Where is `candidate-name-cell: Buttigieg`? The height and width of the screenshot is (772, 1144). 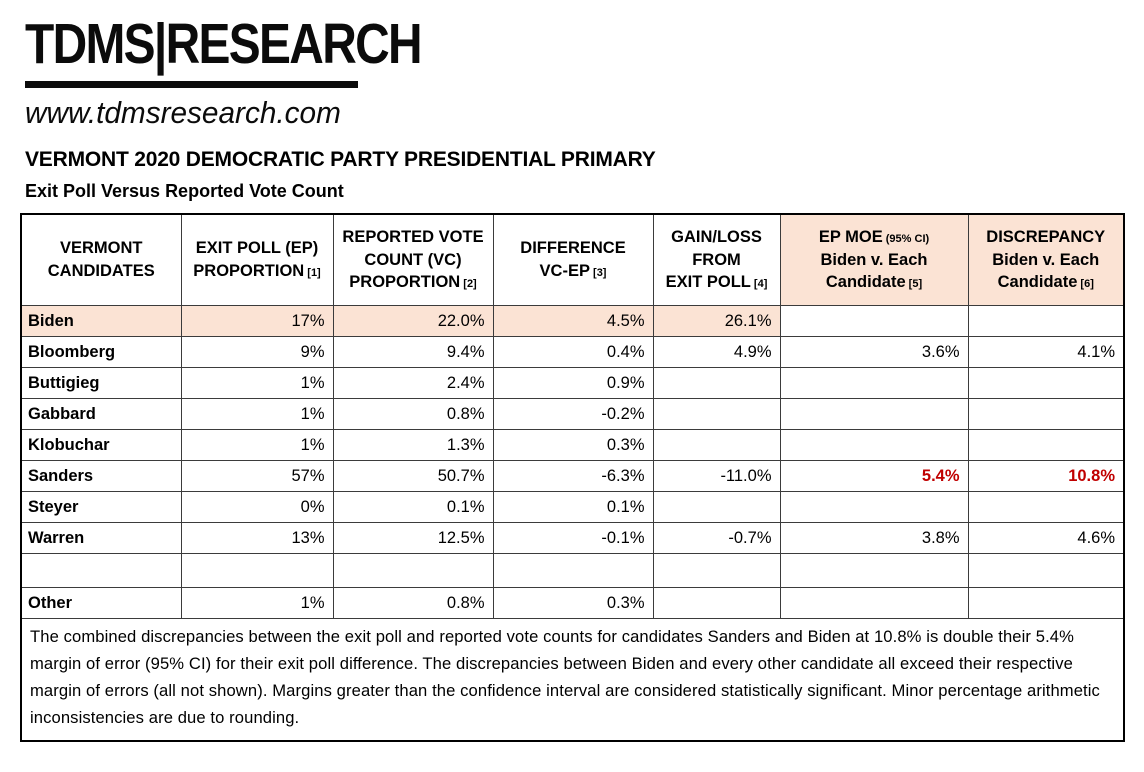
candidate-name-cell: Buttigieg is located at coordinates (101, 383).